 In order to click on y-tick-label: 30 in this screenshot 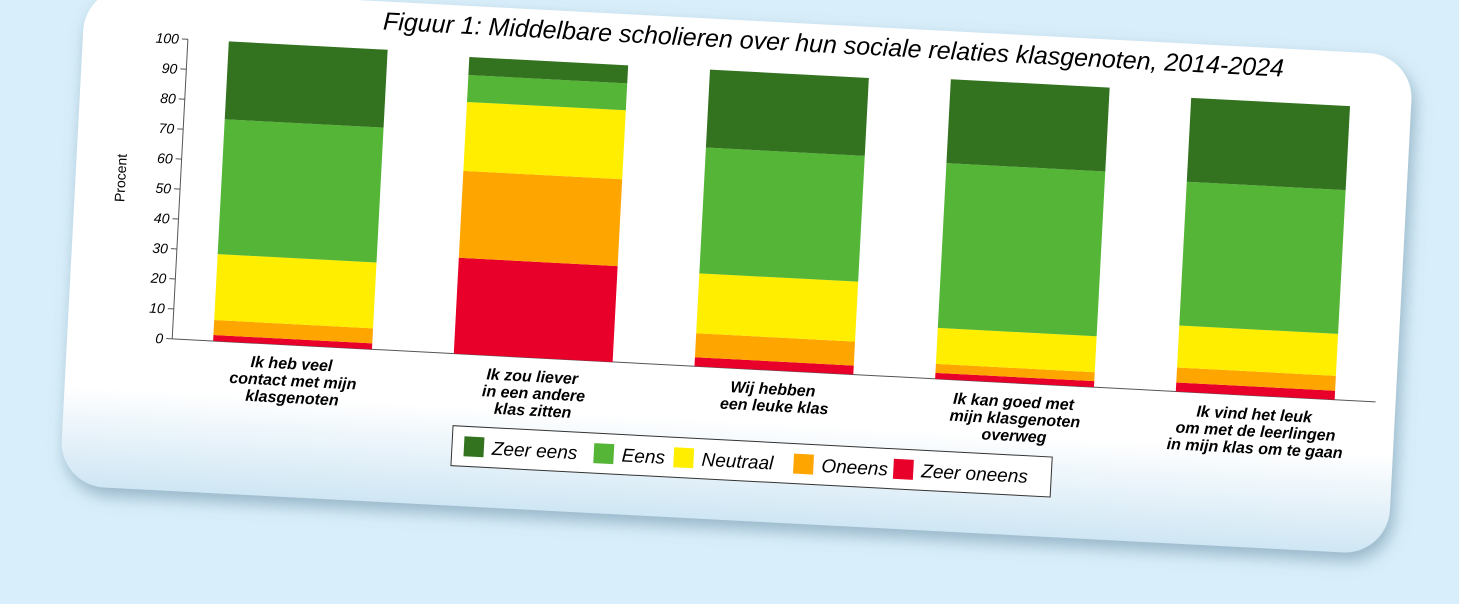, I will do `click(160, 248)`.